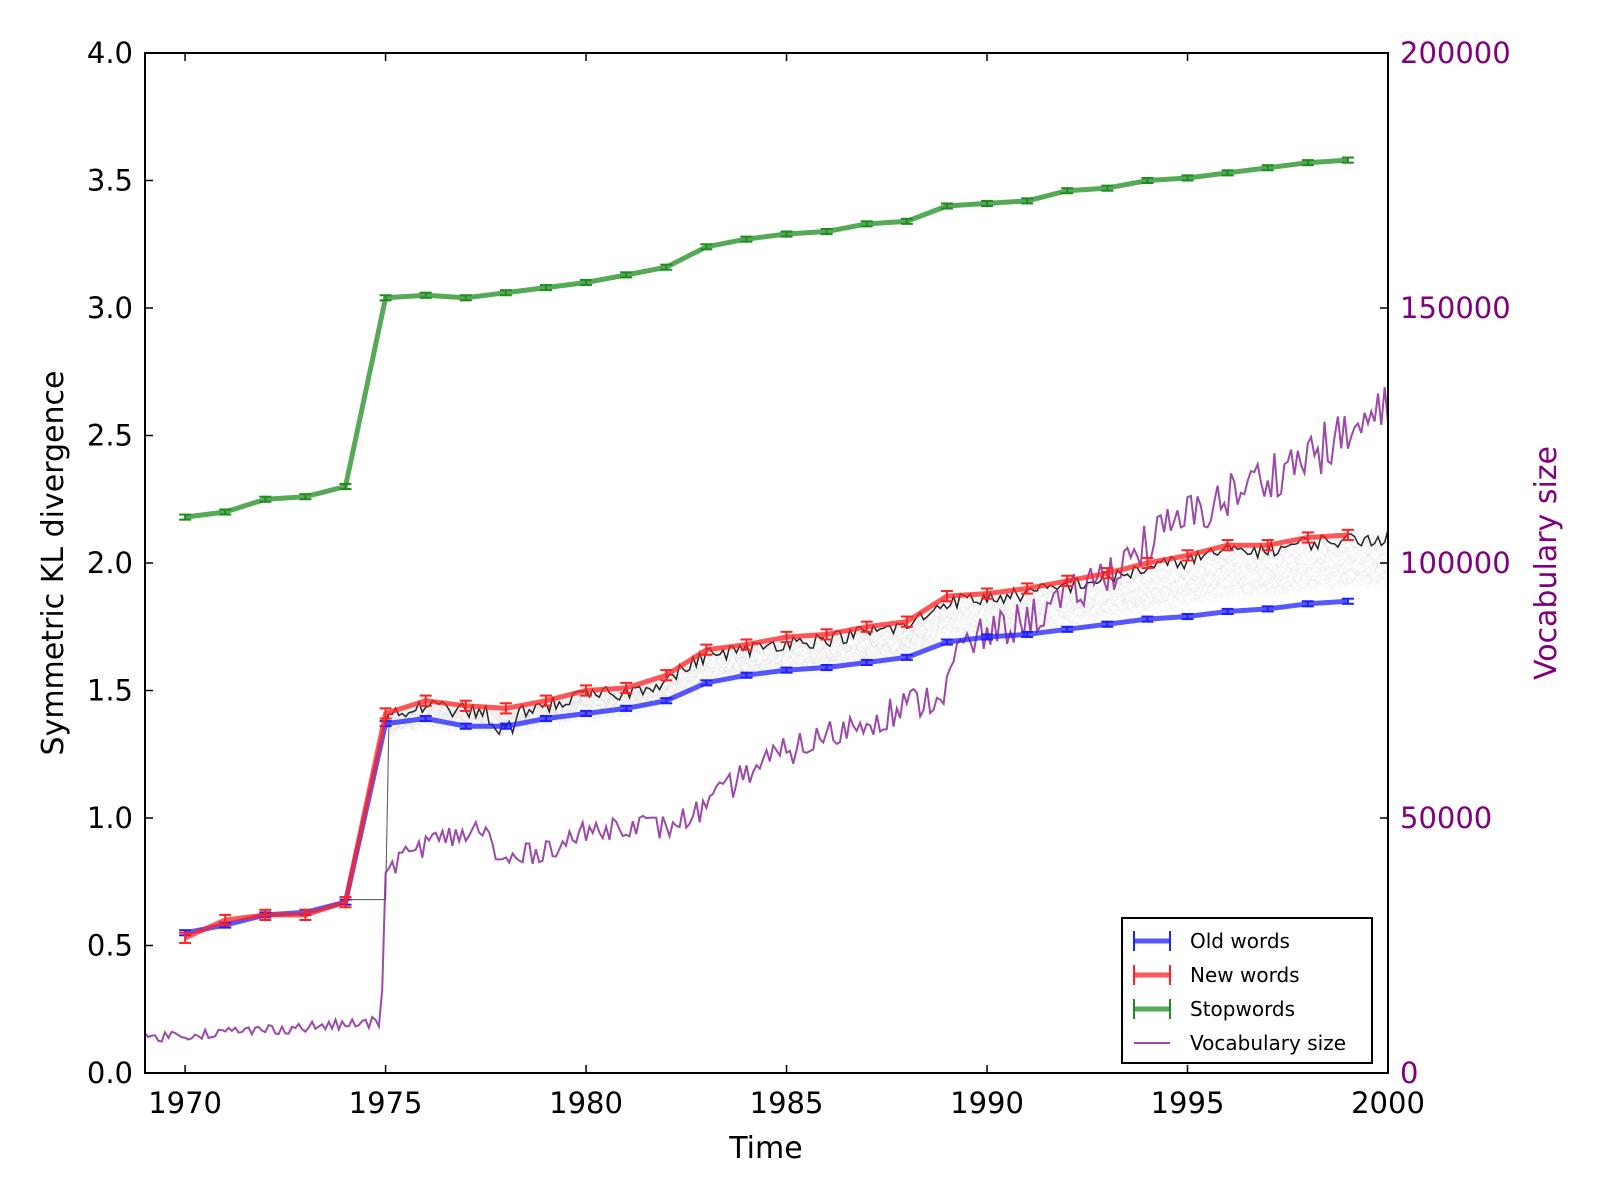  I want to click on y2-tick-label: 0, so click(1409, 1073).